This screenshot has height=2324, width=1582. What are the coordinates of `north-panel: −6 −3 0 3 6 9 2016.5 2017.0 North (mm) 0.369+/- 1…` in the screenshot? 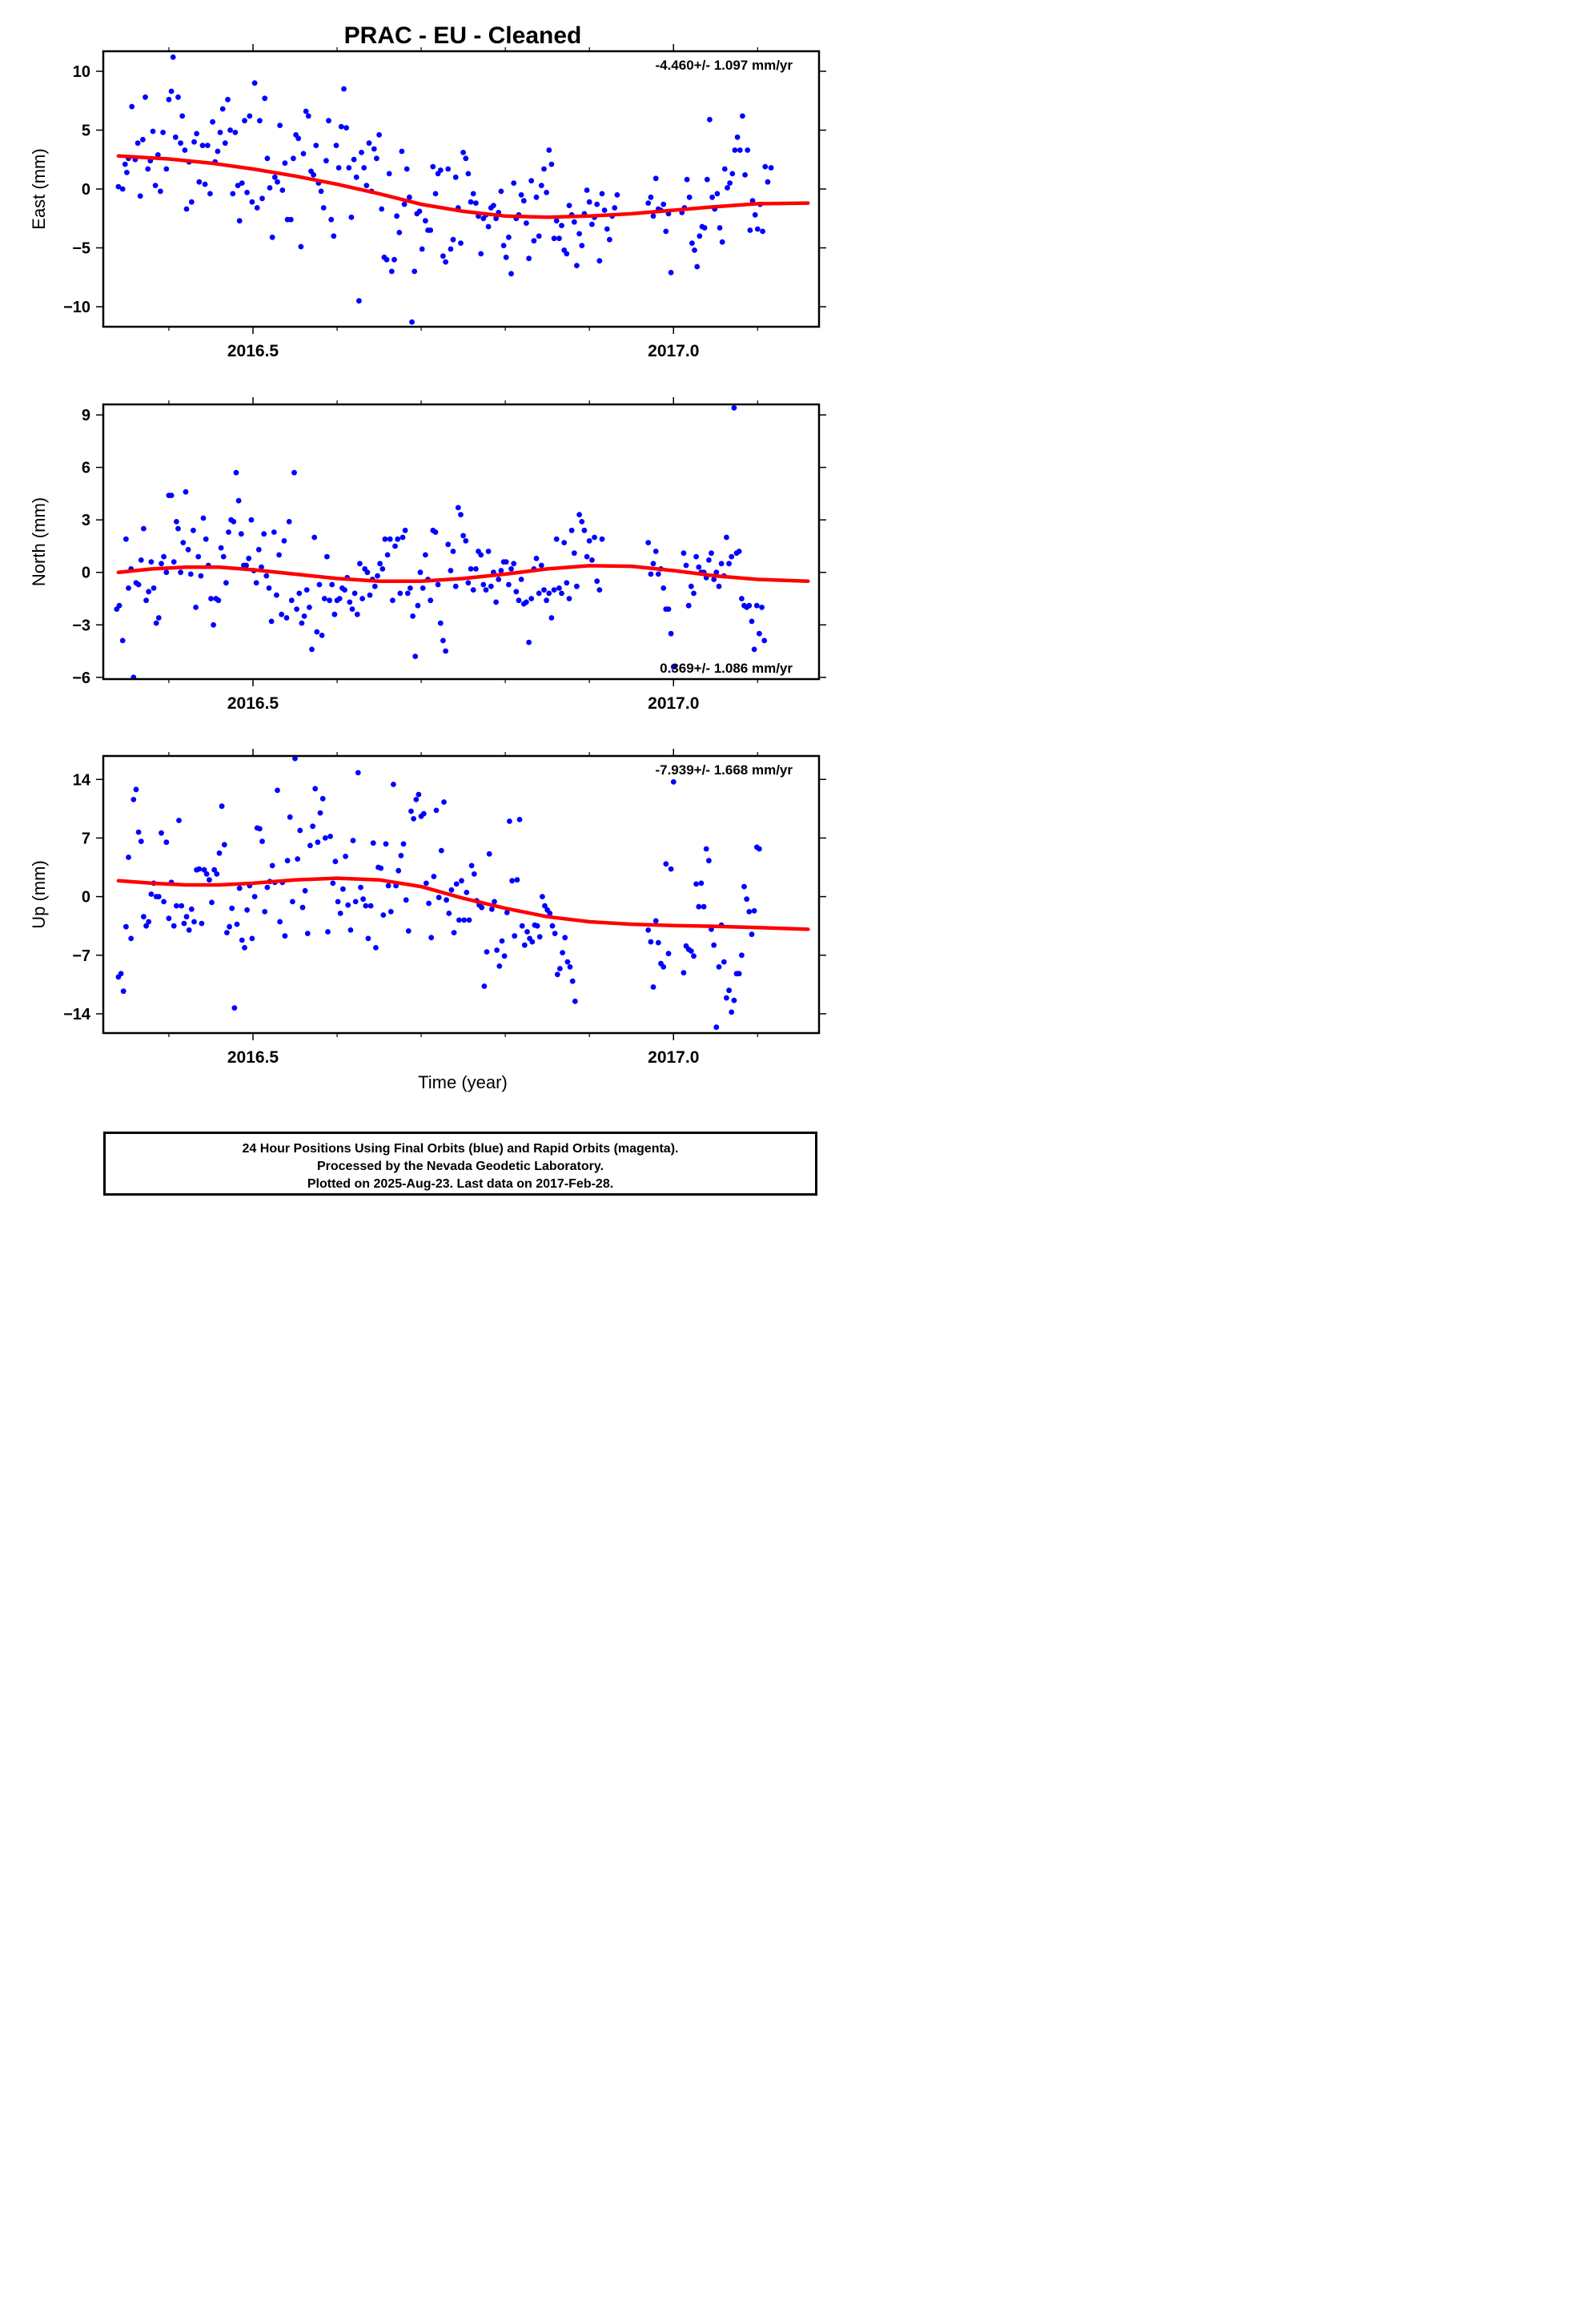 It's located at (428, 555).